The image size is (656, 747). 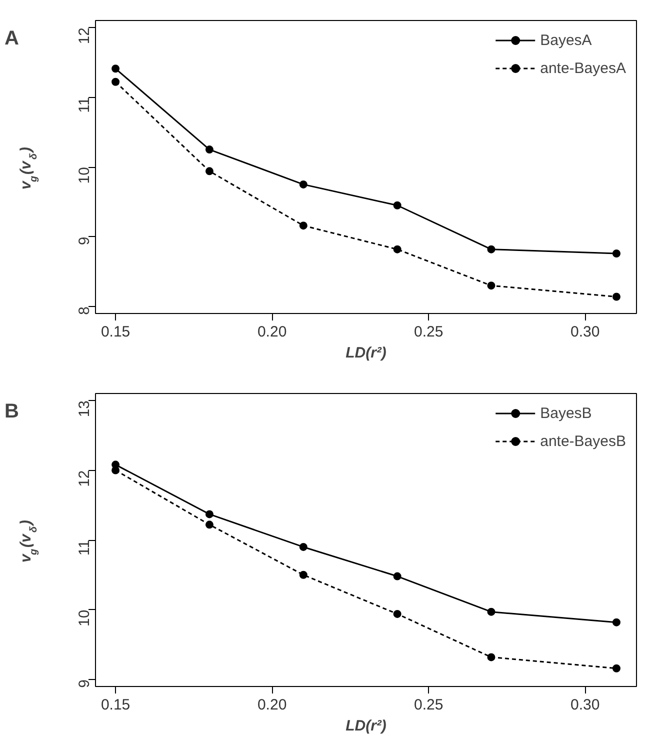 What do you see at coordinates (84, 310) in the screenshot?
I see `y-tick-label: 8` at bounding box center [84, 310].